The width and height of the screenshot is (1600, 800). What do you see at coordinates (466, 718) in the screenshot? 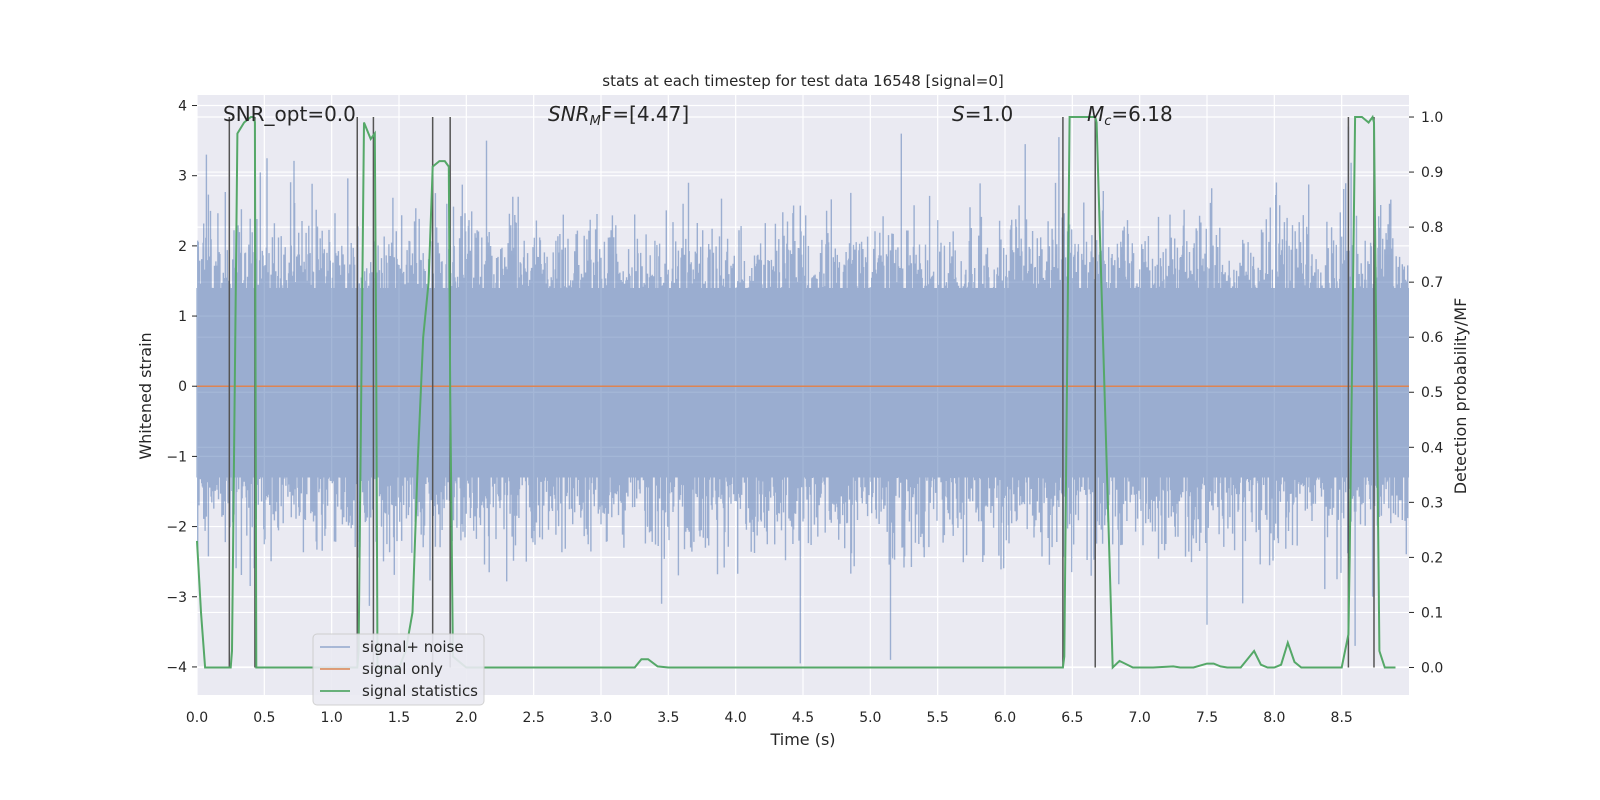
I see `x-tick-label-4: 2.0` at bounding box center [466, 718].